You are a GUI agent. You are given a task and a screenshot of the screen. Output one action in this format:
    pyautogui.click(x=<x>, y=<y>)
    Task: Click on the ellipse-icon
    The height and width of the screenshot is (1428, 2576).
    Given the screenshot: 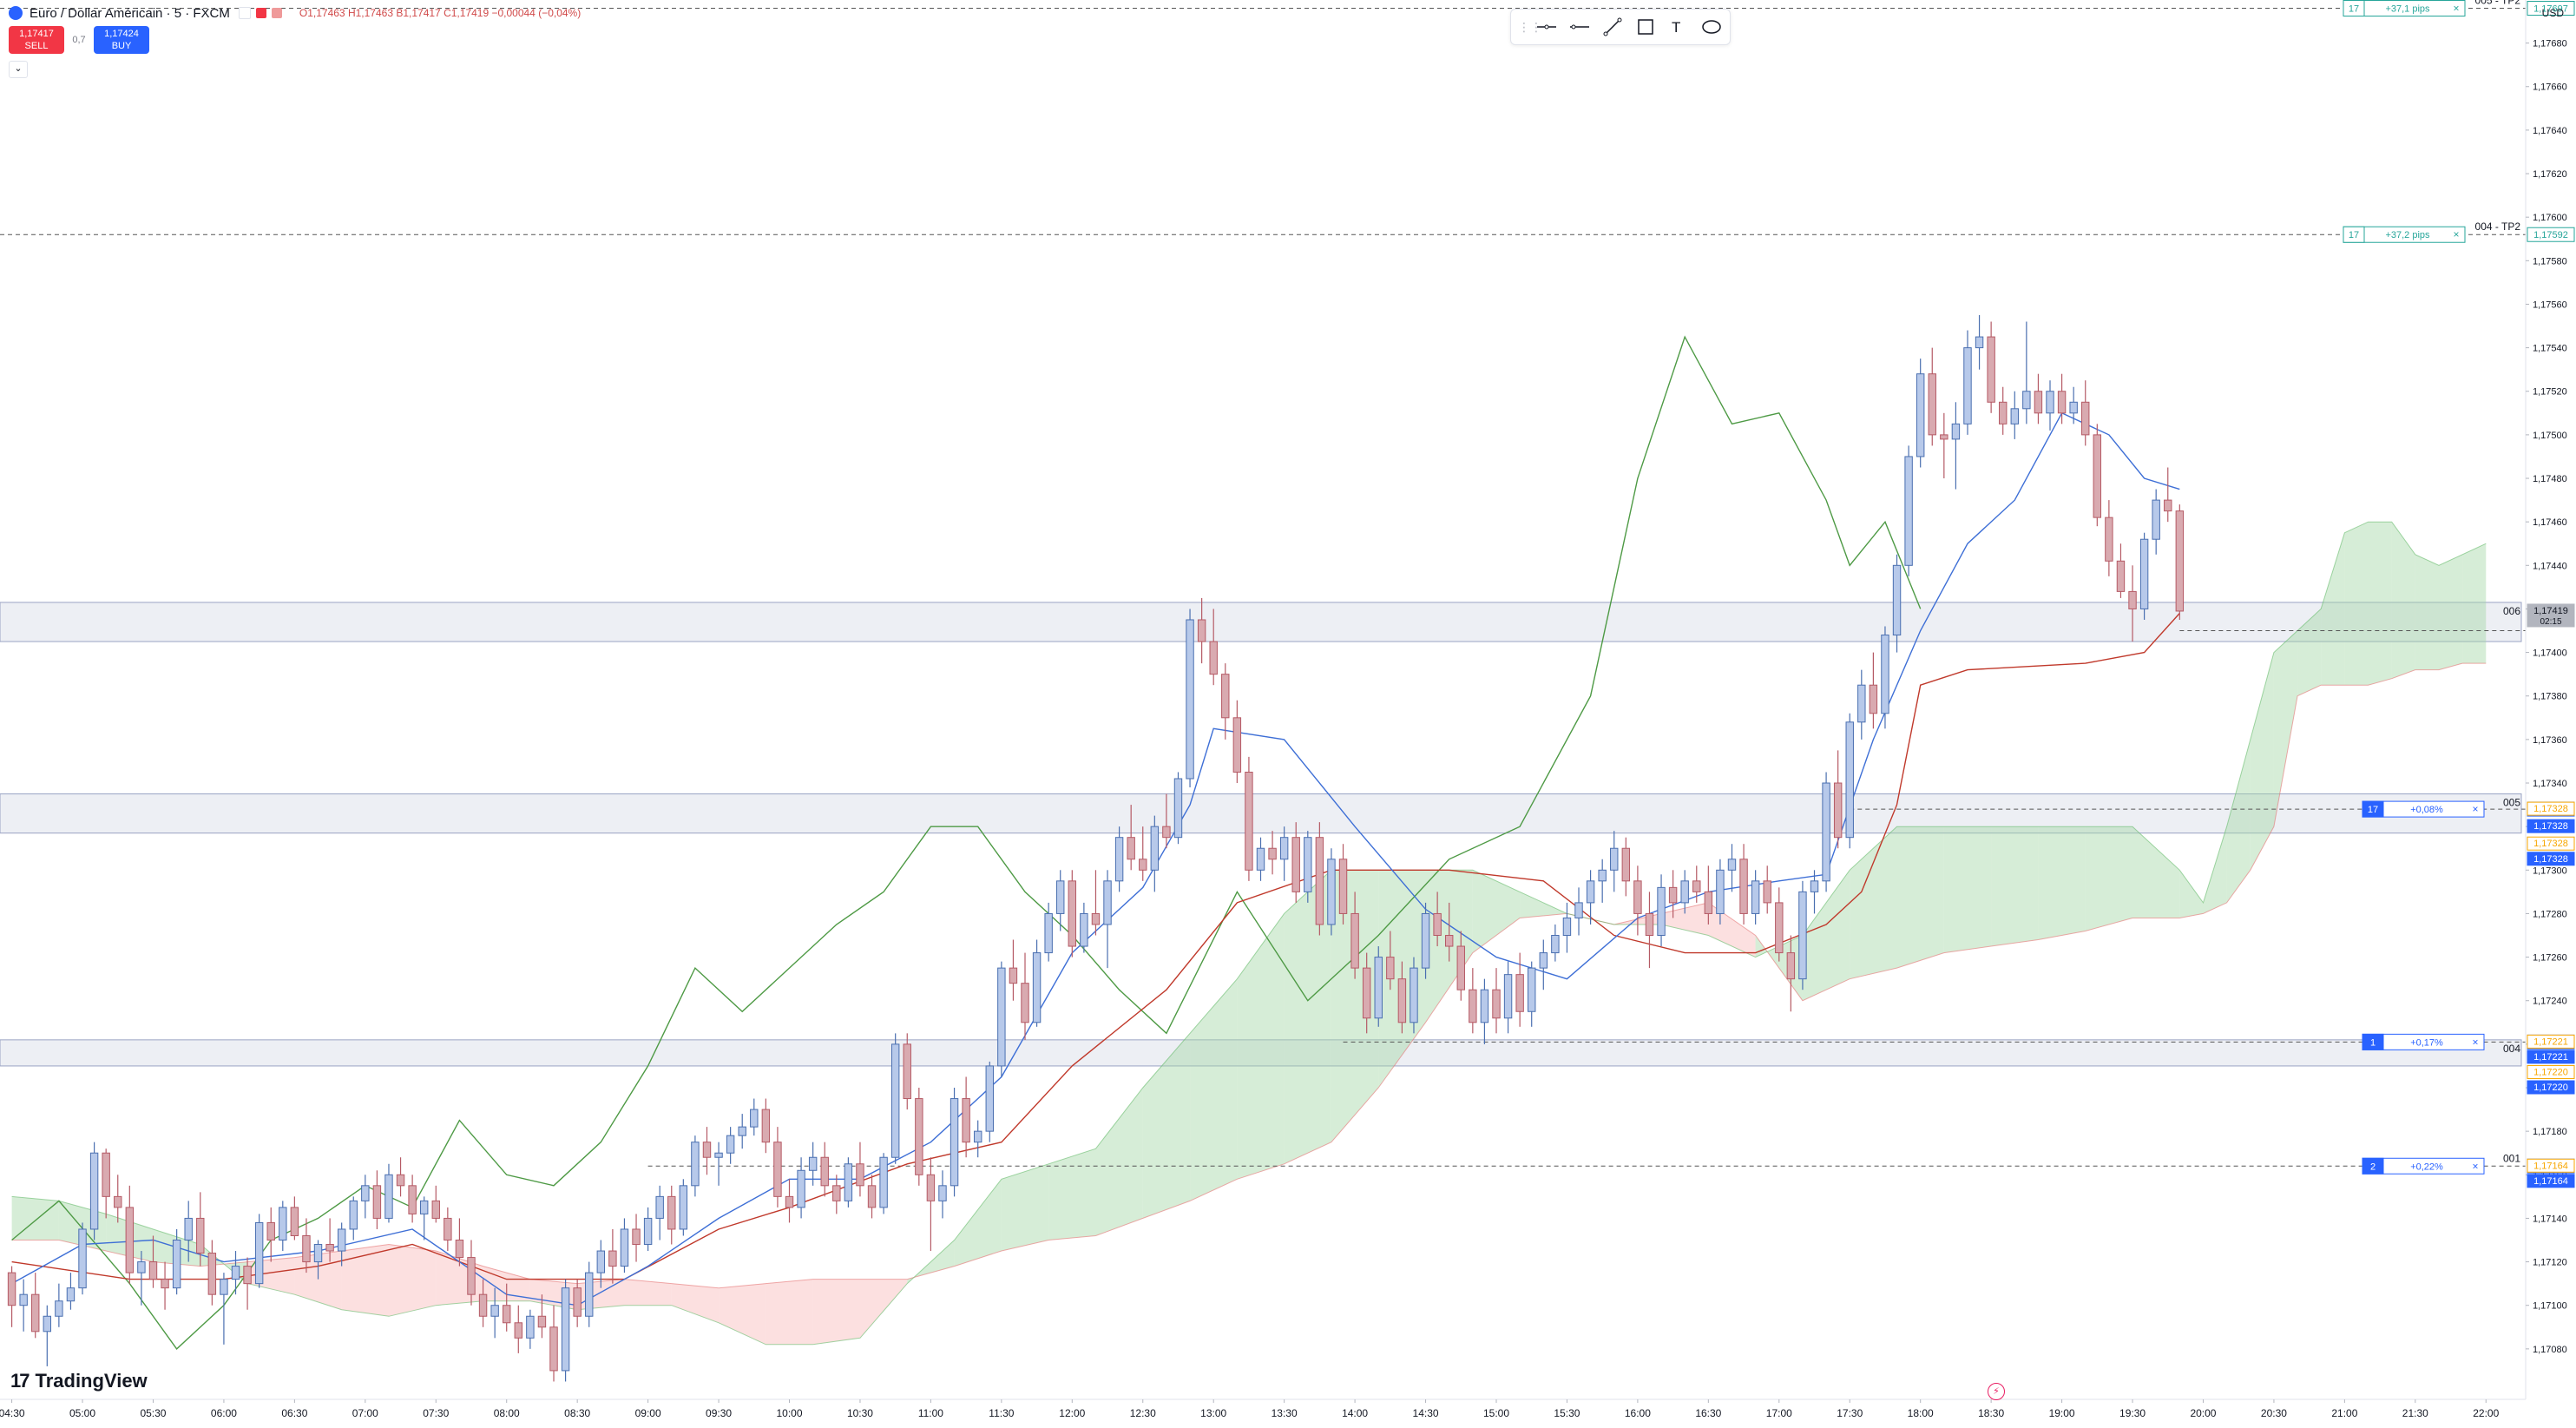 What is the action you would take?
    pyautogui.click(x=1711, y=27)
    